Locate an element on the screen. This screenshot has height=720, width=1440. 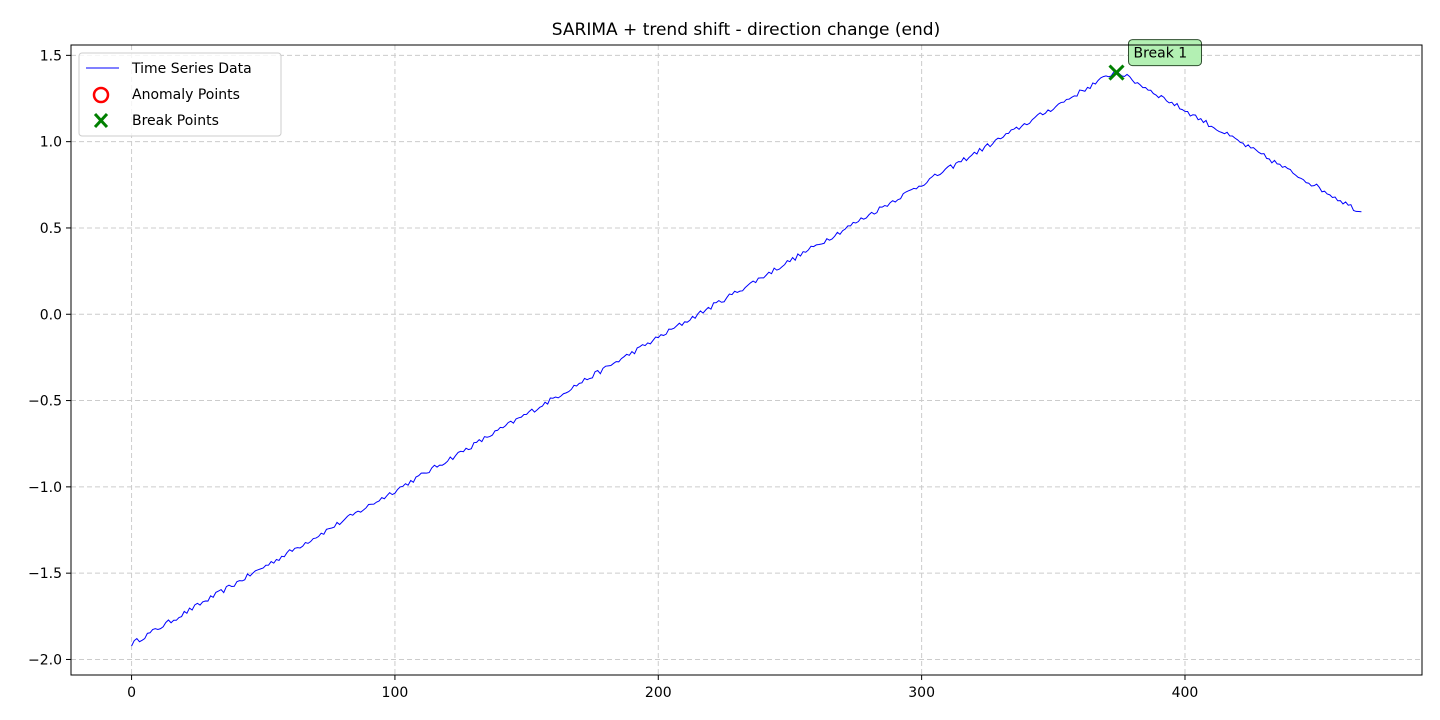
y-tick-label: 0.0 is located at coordinates (51, 315).